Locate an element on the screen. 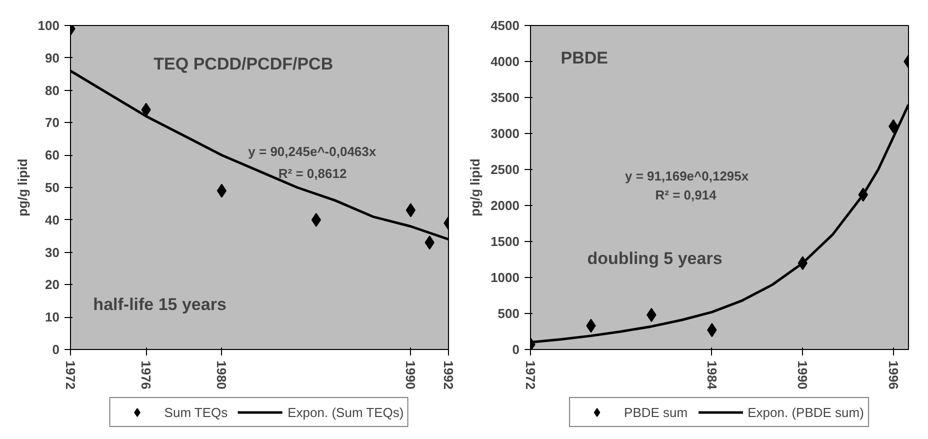 The height and width of the screenshot is (439, 928). y-tick-label: 2000 is located at coordinates (505, 205).